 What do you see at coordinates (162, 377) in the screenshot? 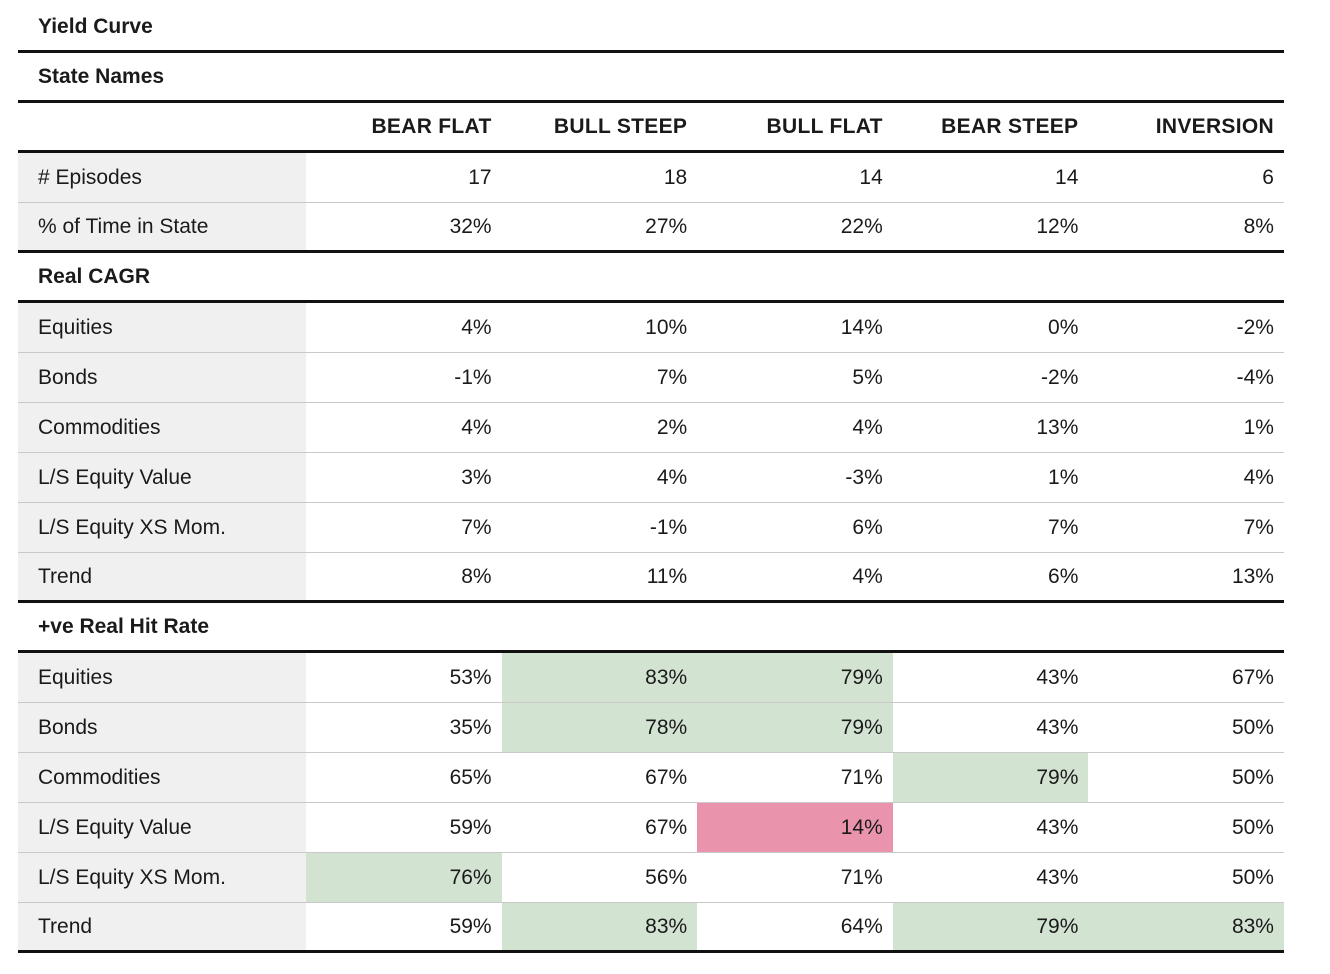
I see `row-label: Bonds` at bounding box center [162, 377].